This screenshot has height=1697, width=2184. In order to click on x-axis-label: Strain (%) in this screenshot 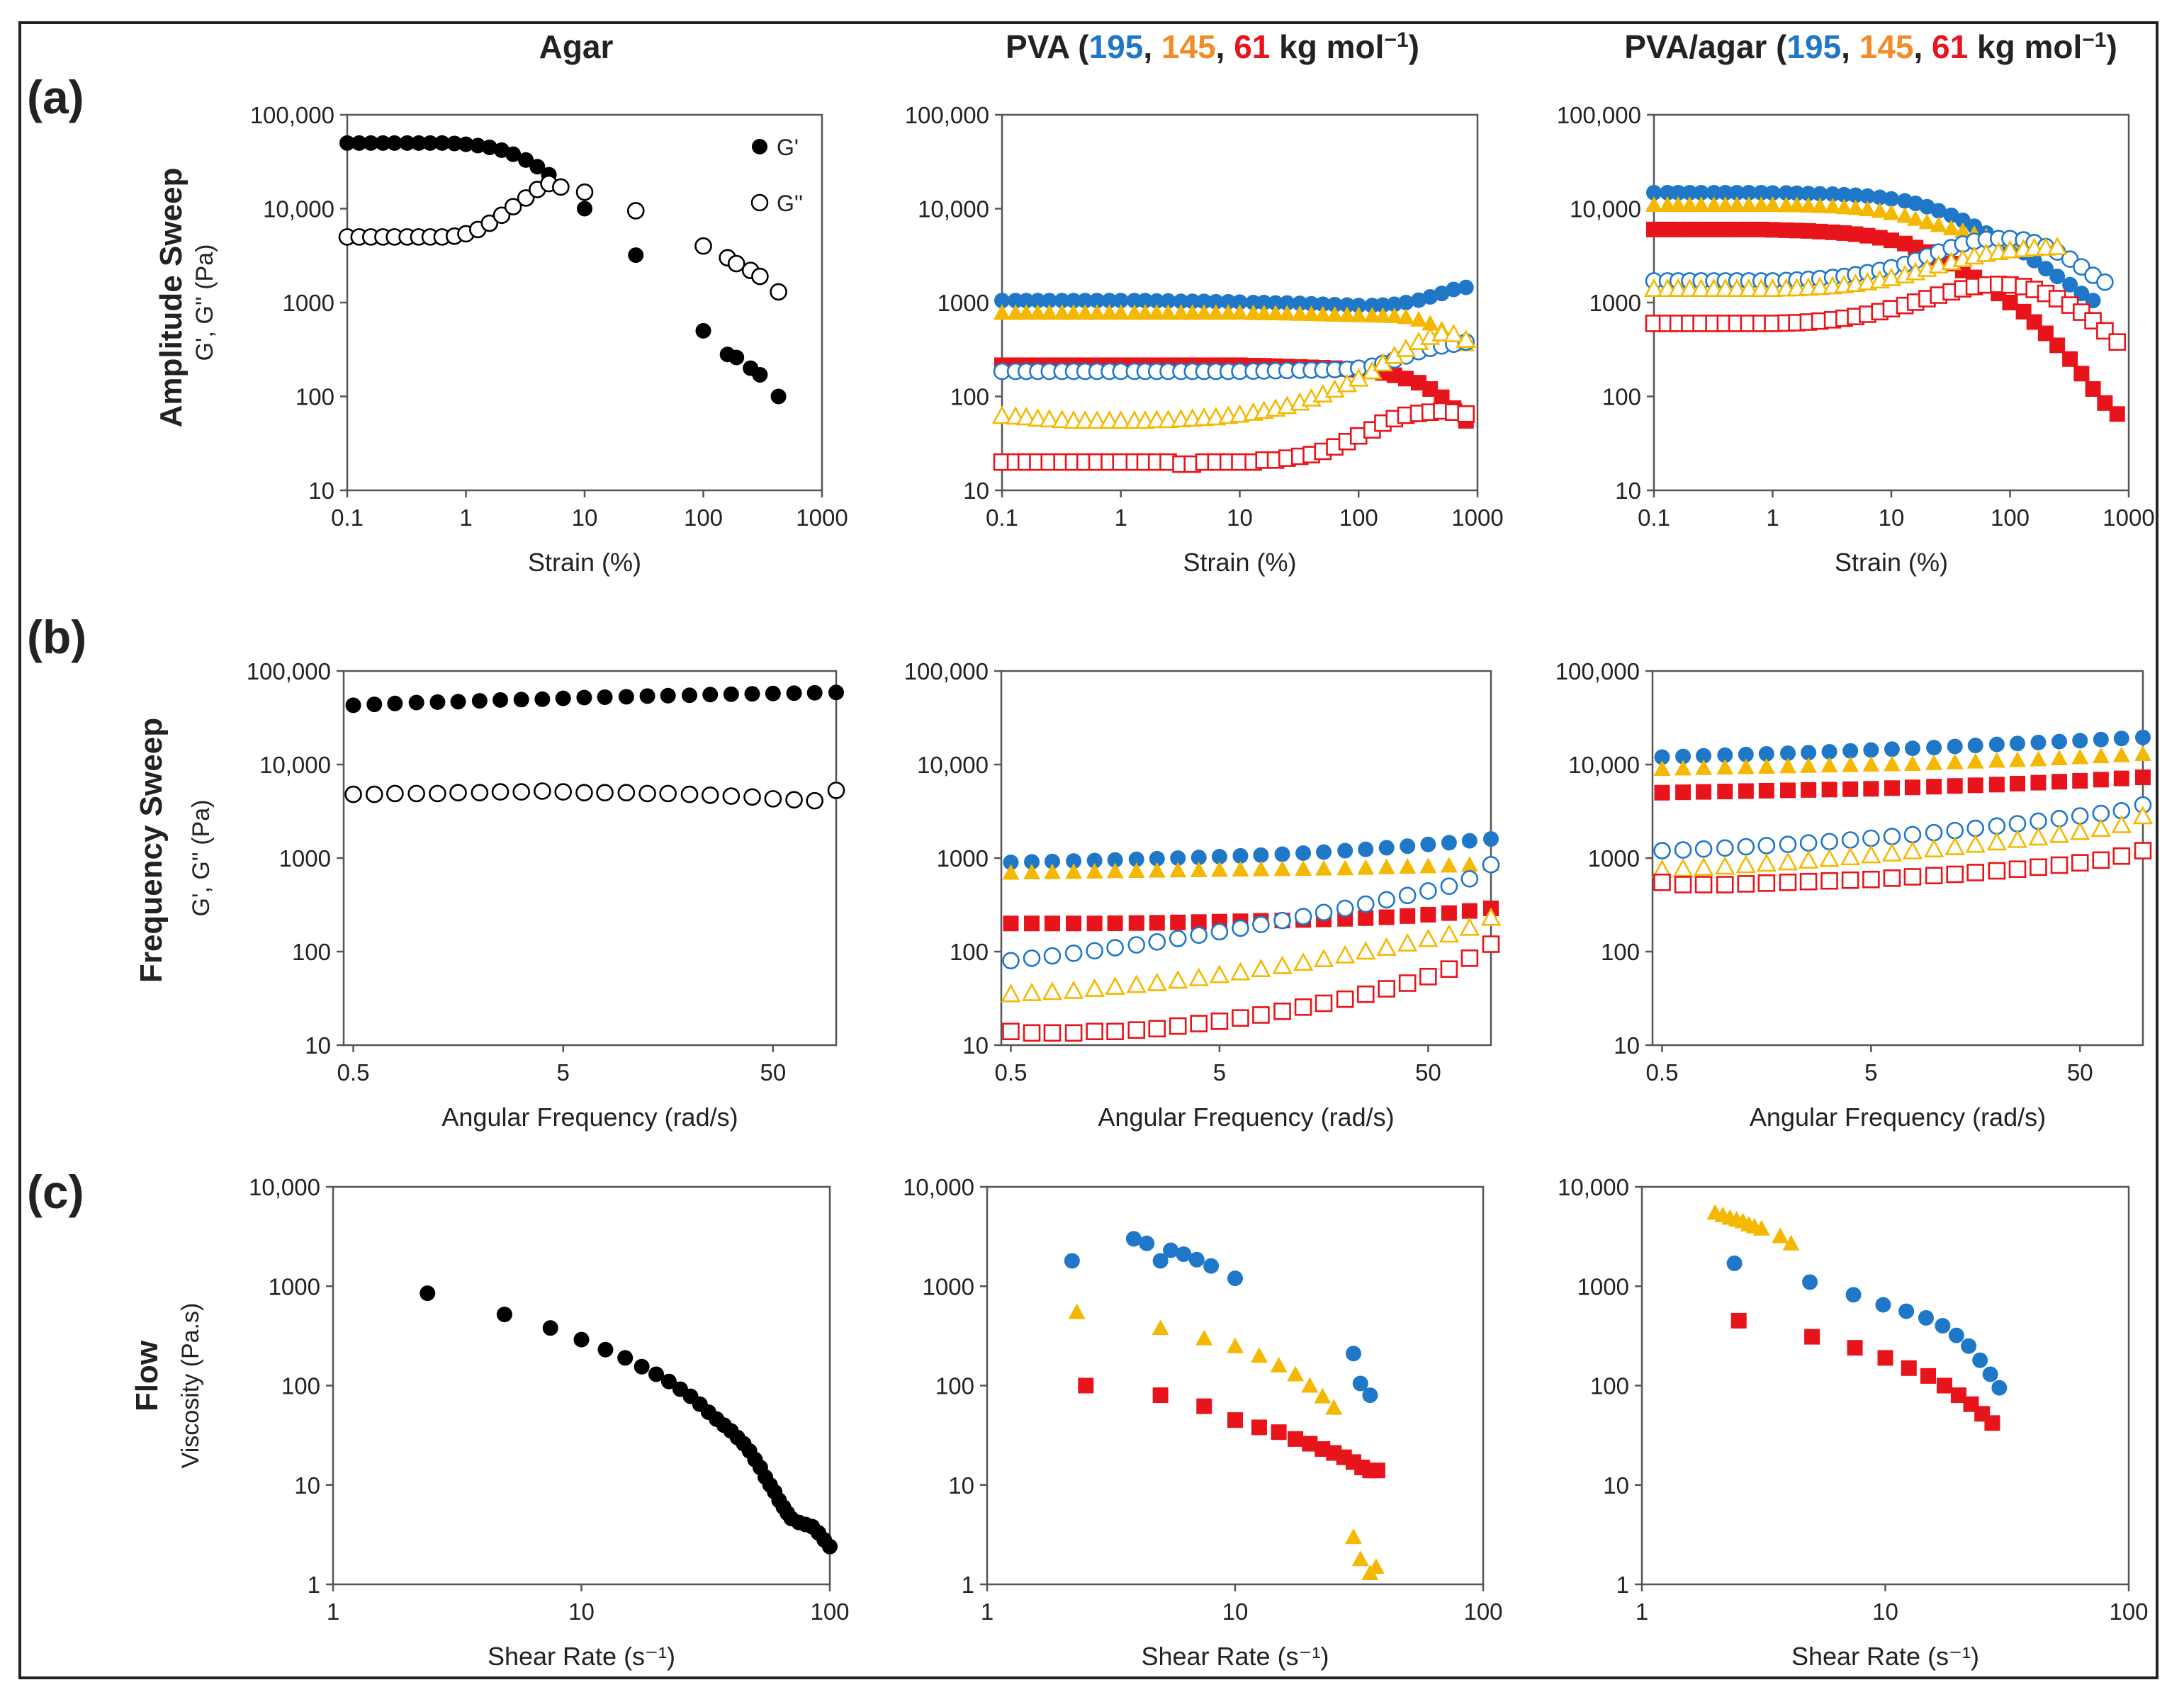, I will do `click(1892, 562)`.